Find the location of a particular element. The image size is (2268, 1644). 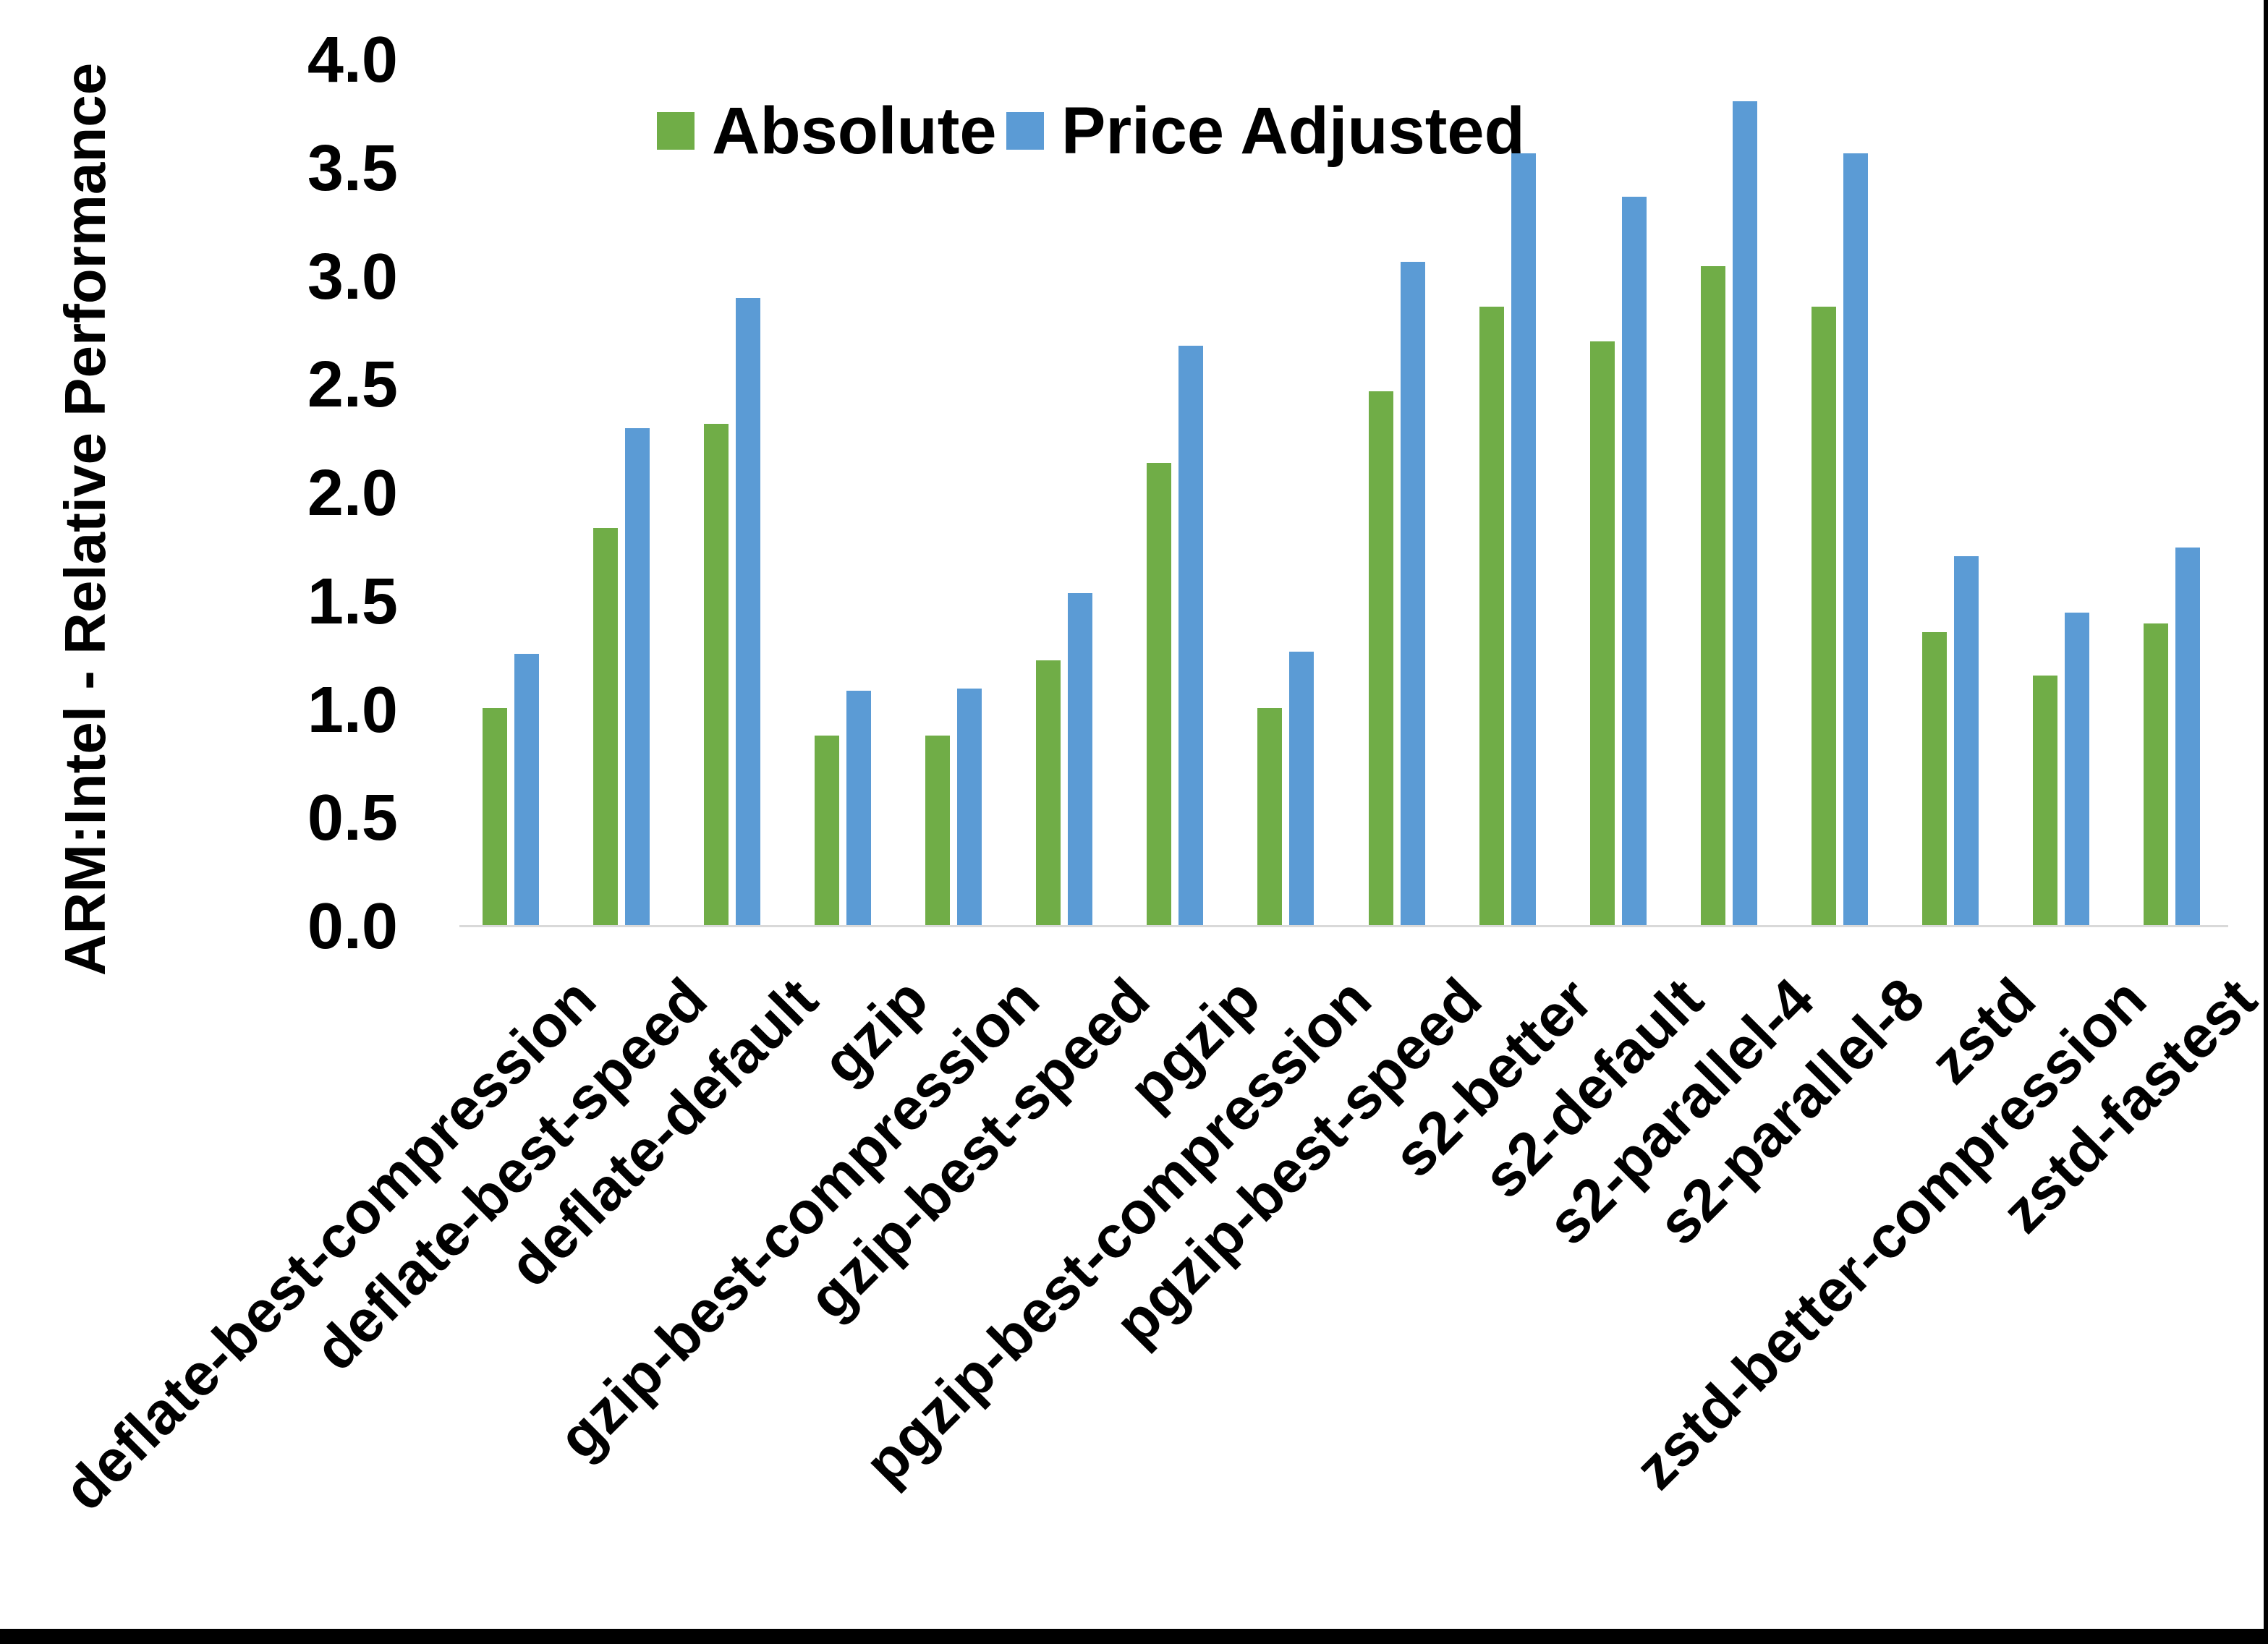

bar-absolute-gzip-best-speed is located at coordinates (1048, 793).